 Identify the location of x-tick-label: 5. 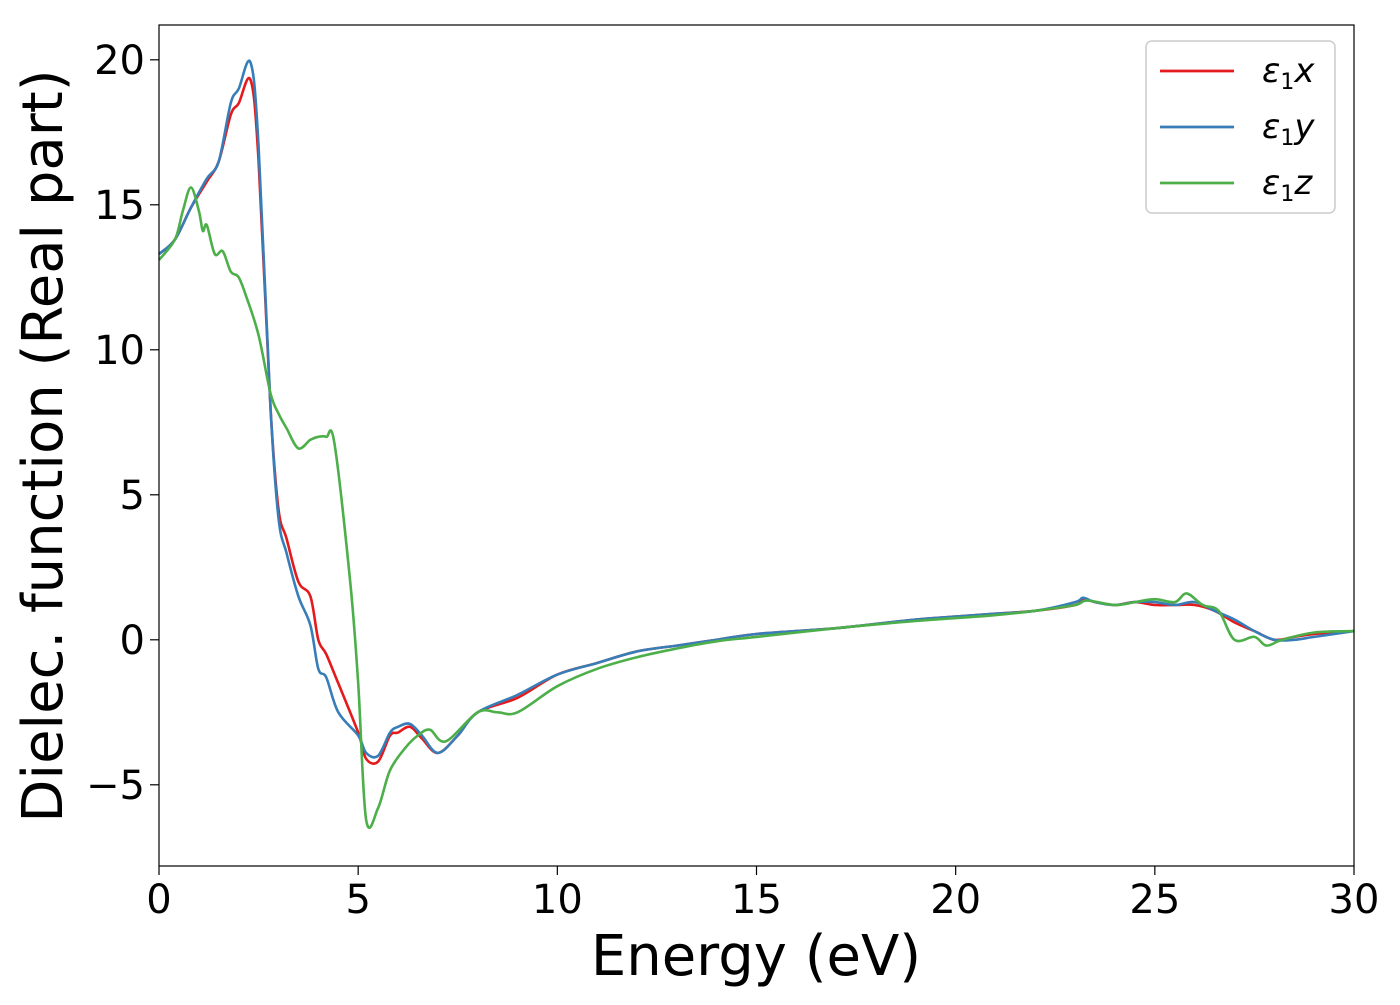
(357, 900).